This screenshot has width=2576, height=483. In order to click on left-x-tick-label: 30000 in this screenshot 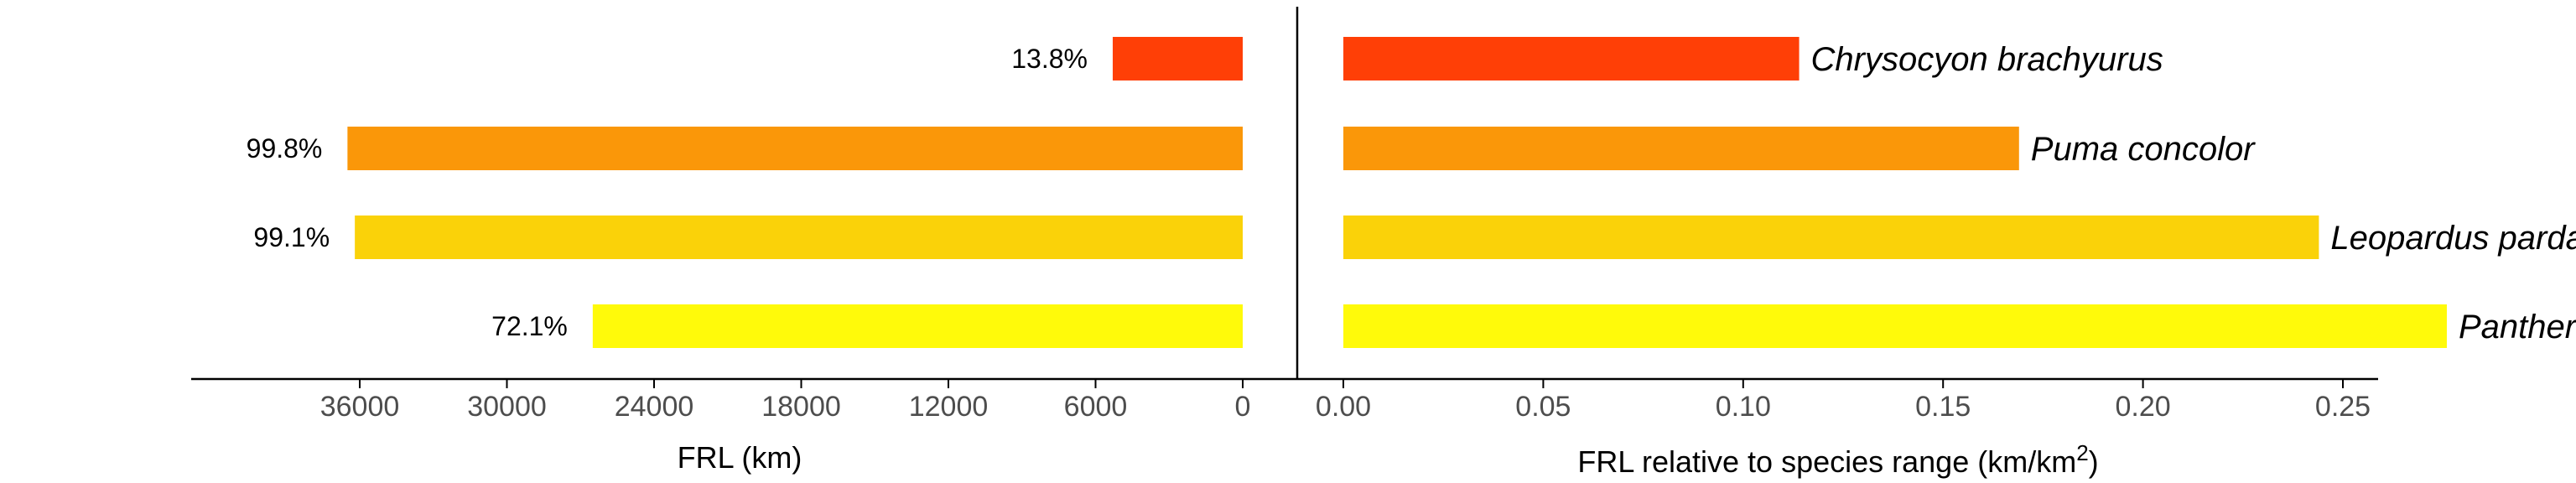, I will do `click(507, 407)`.